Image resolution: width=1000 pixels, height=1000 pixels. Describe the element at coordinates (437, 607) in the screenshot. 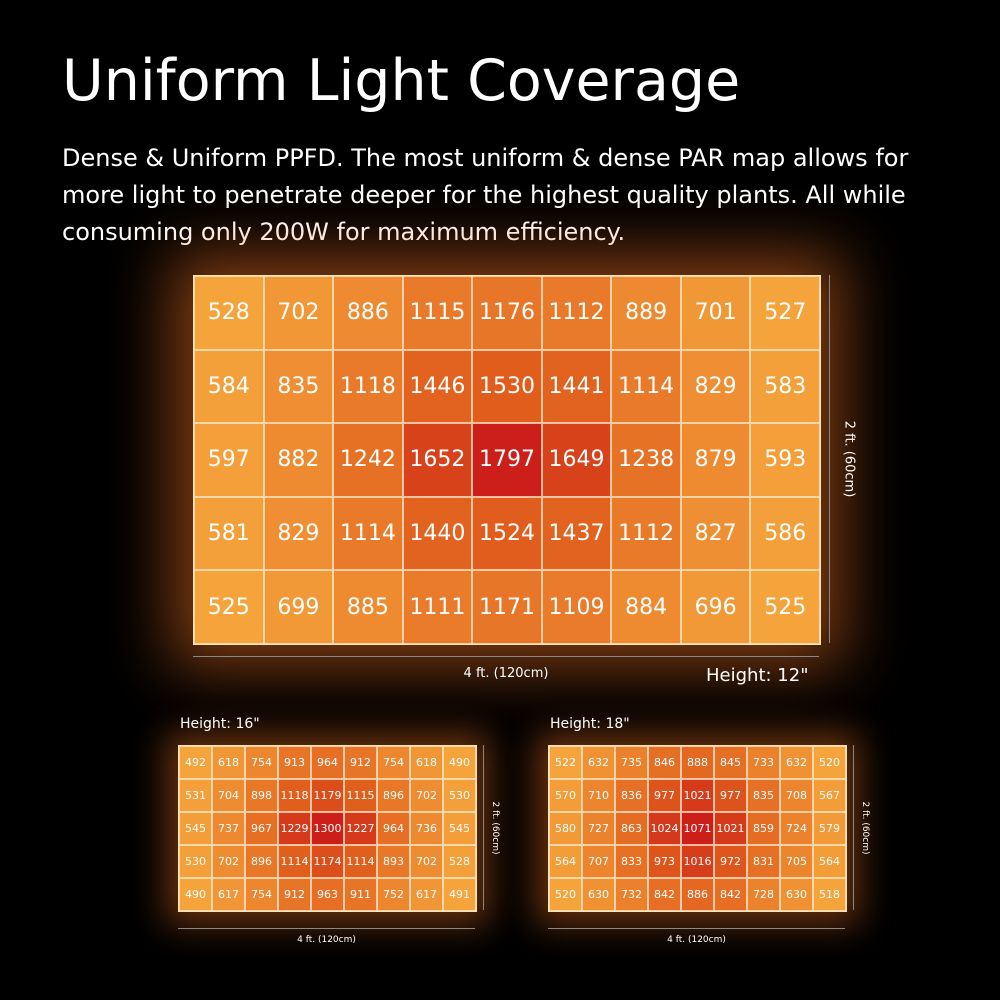

I see `ppfd-cell: 1111` at that location.